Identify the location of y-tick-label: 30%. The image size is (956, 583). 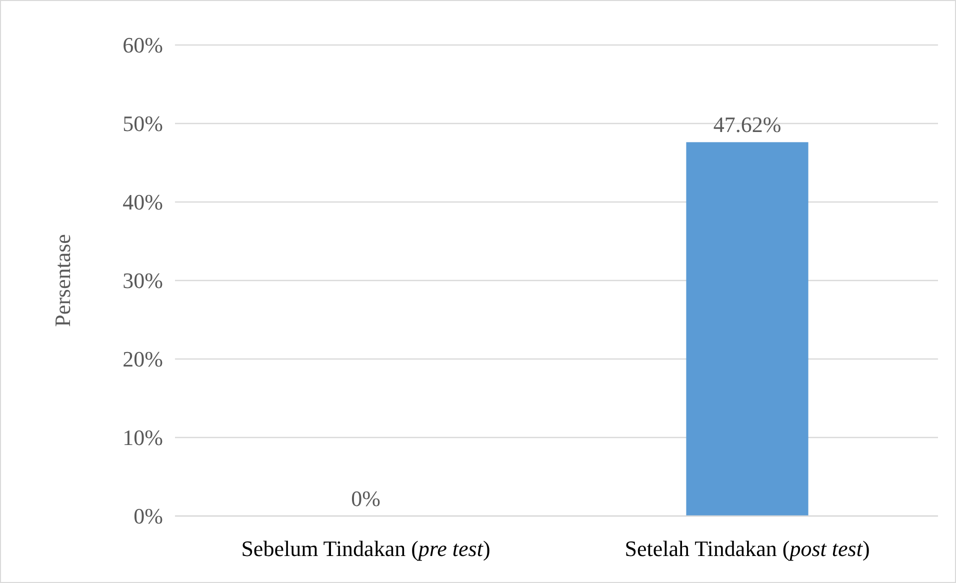
(142, 281).